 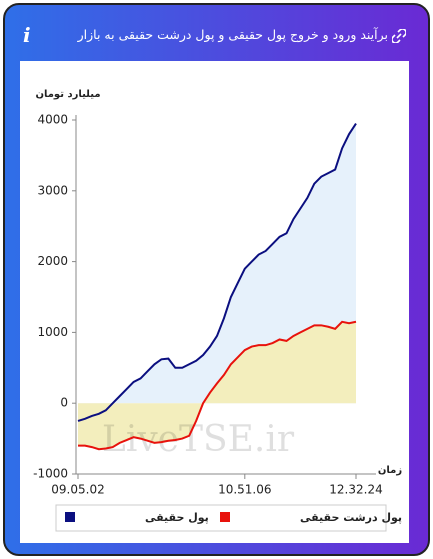 I want to click on y-tick-label: 4000, so click(x=52, y=120).